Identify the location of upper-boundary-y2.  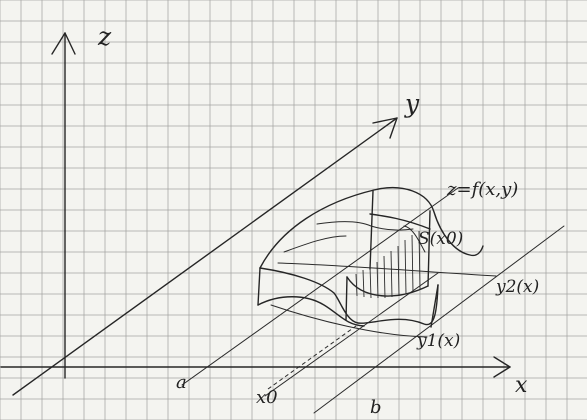
(387, 269).